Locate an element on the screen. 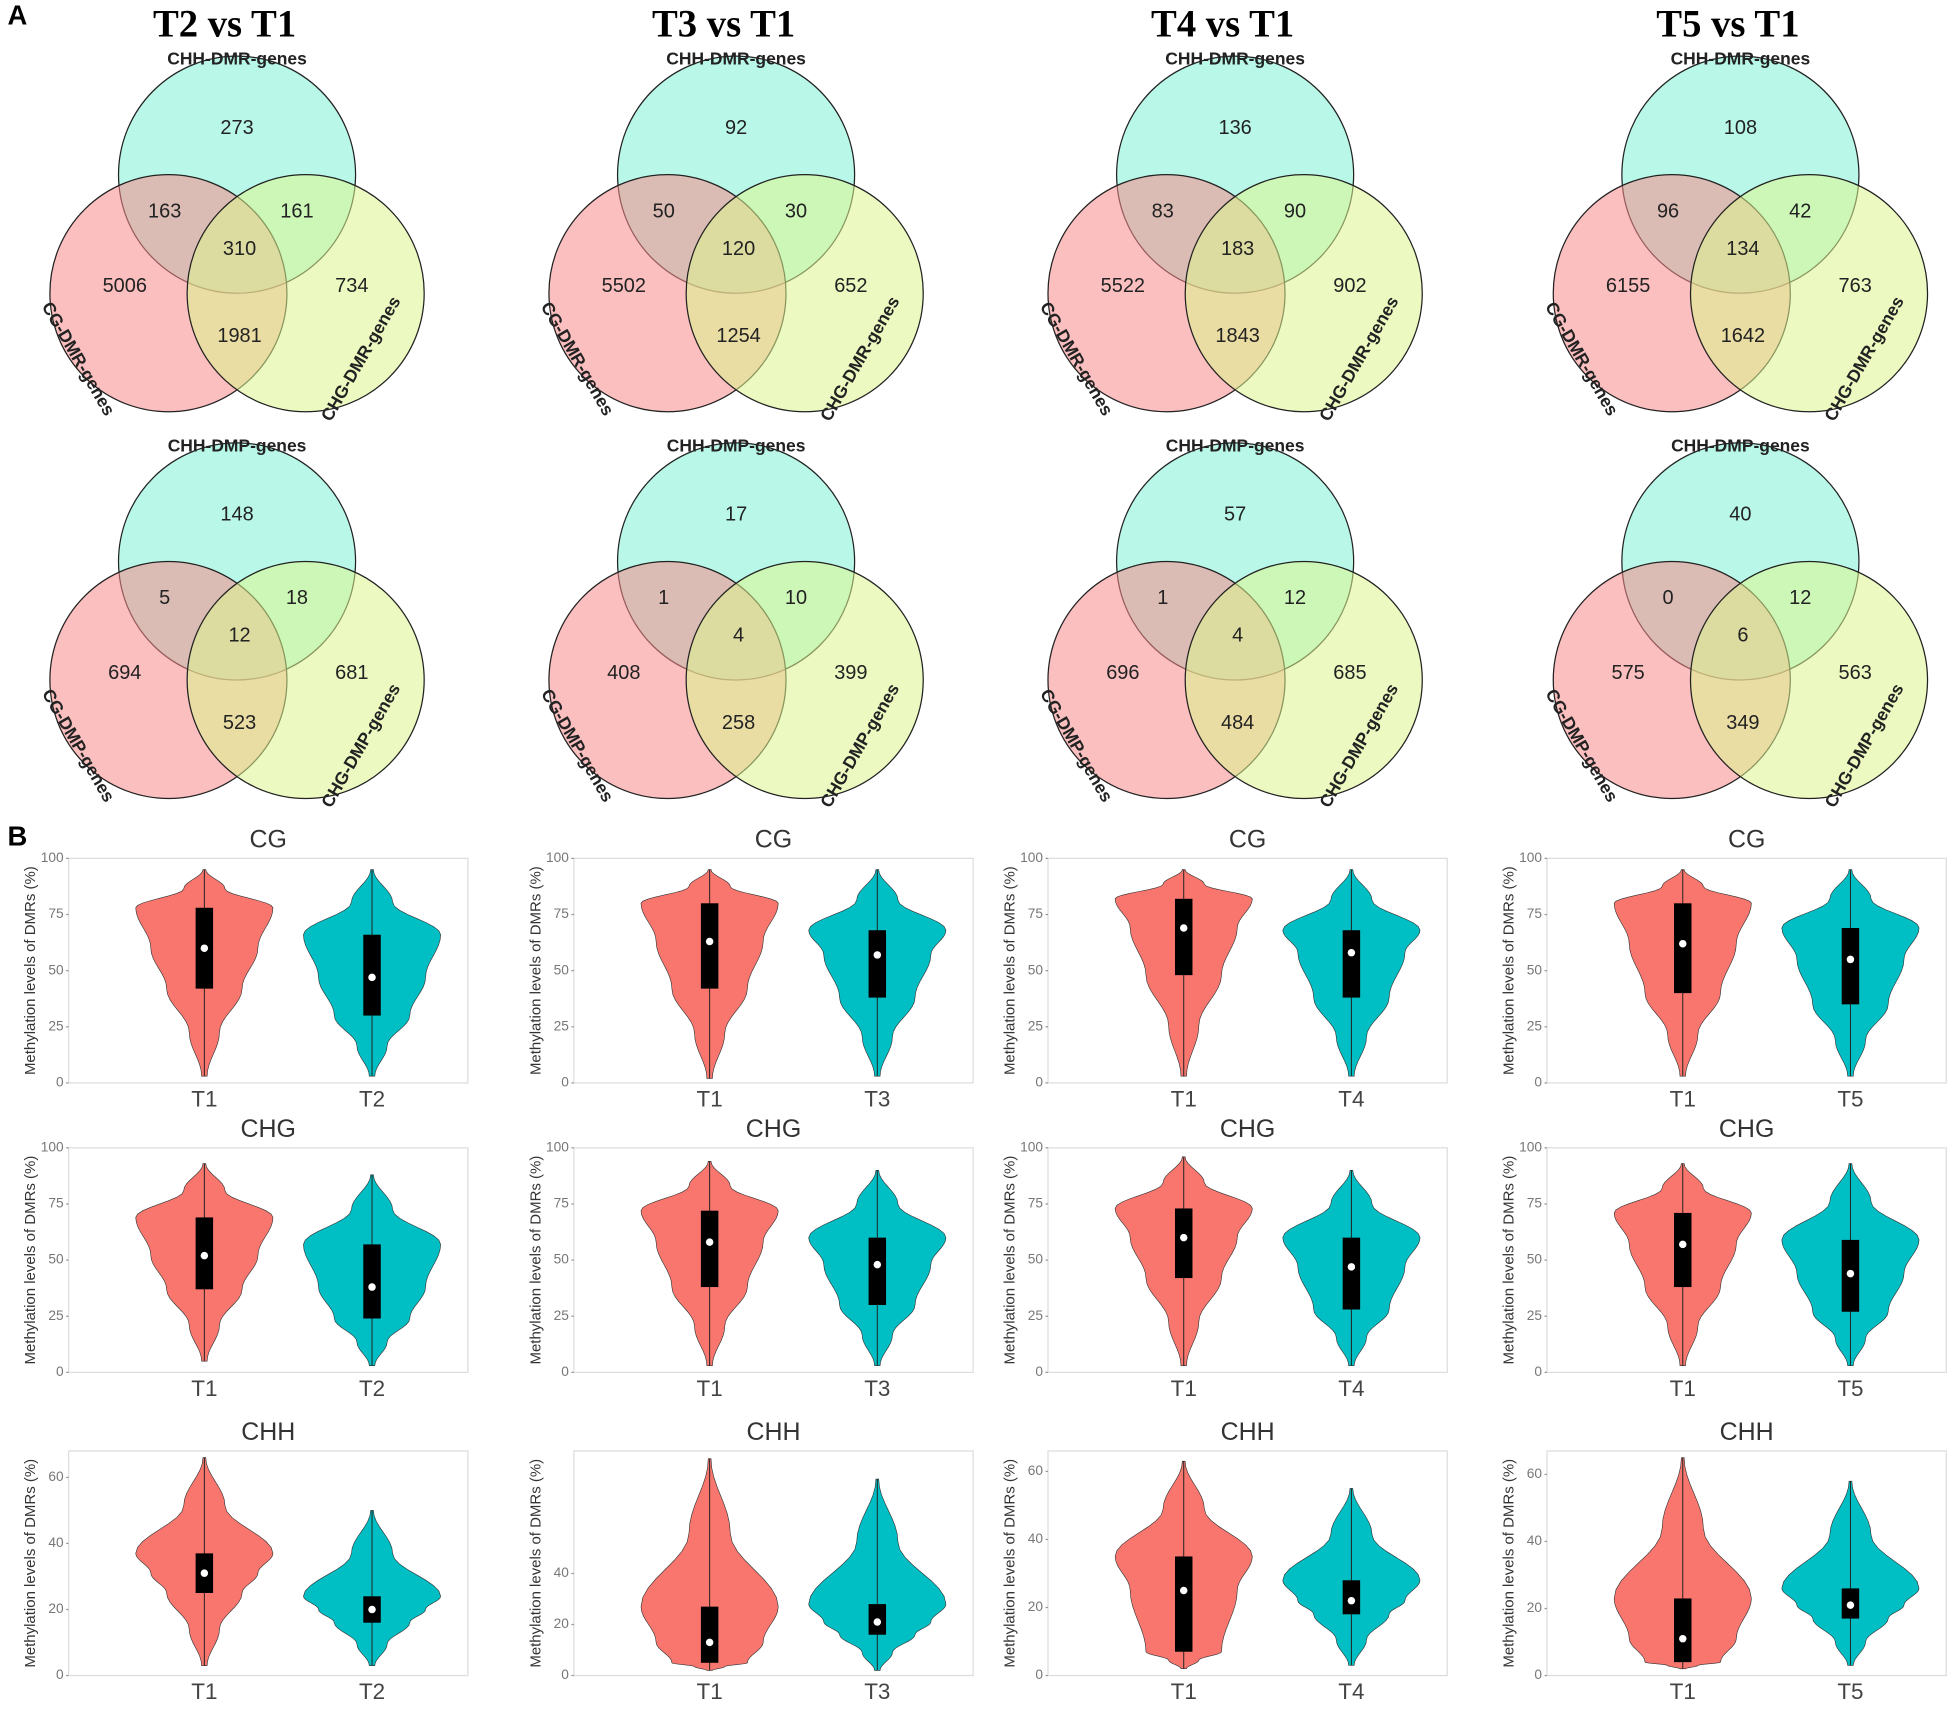 The height and width of the screenshot is (1713, 1950). region-count: 92 is located at coordinates (736, 128).